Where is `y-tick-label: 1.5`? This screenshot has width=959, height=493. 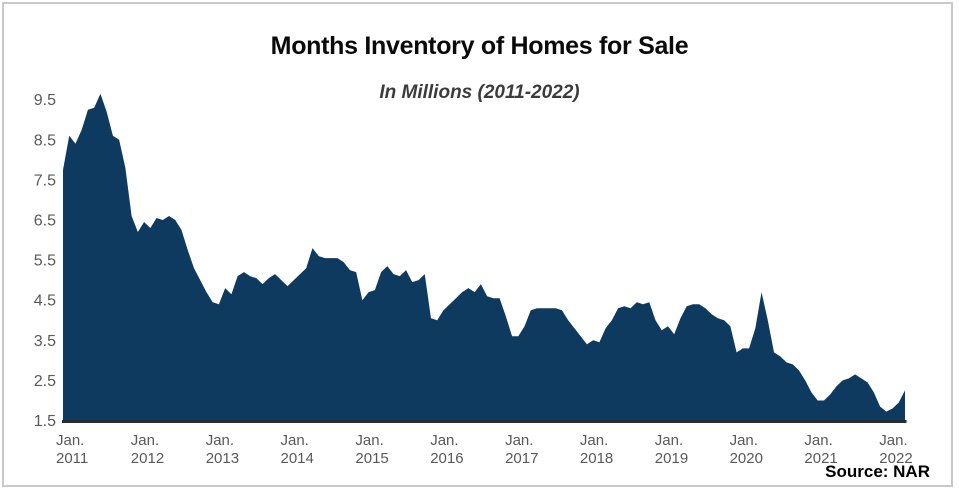
y-tick-label: 1.5 is located at coordinates (45, 421).